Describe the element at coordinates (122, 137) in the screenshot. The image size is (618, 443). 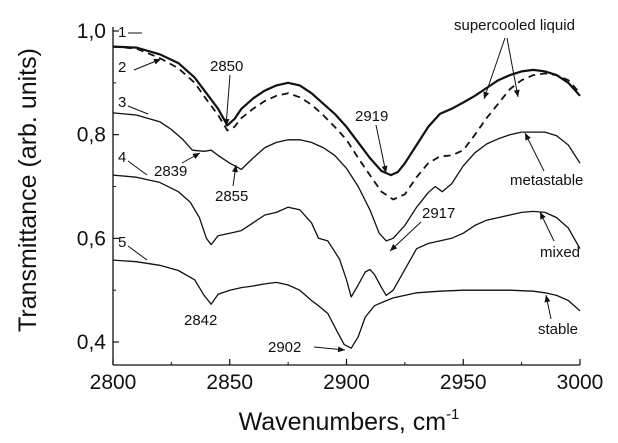
I see `curve-labels: 1 2 3 4 5` at that location.